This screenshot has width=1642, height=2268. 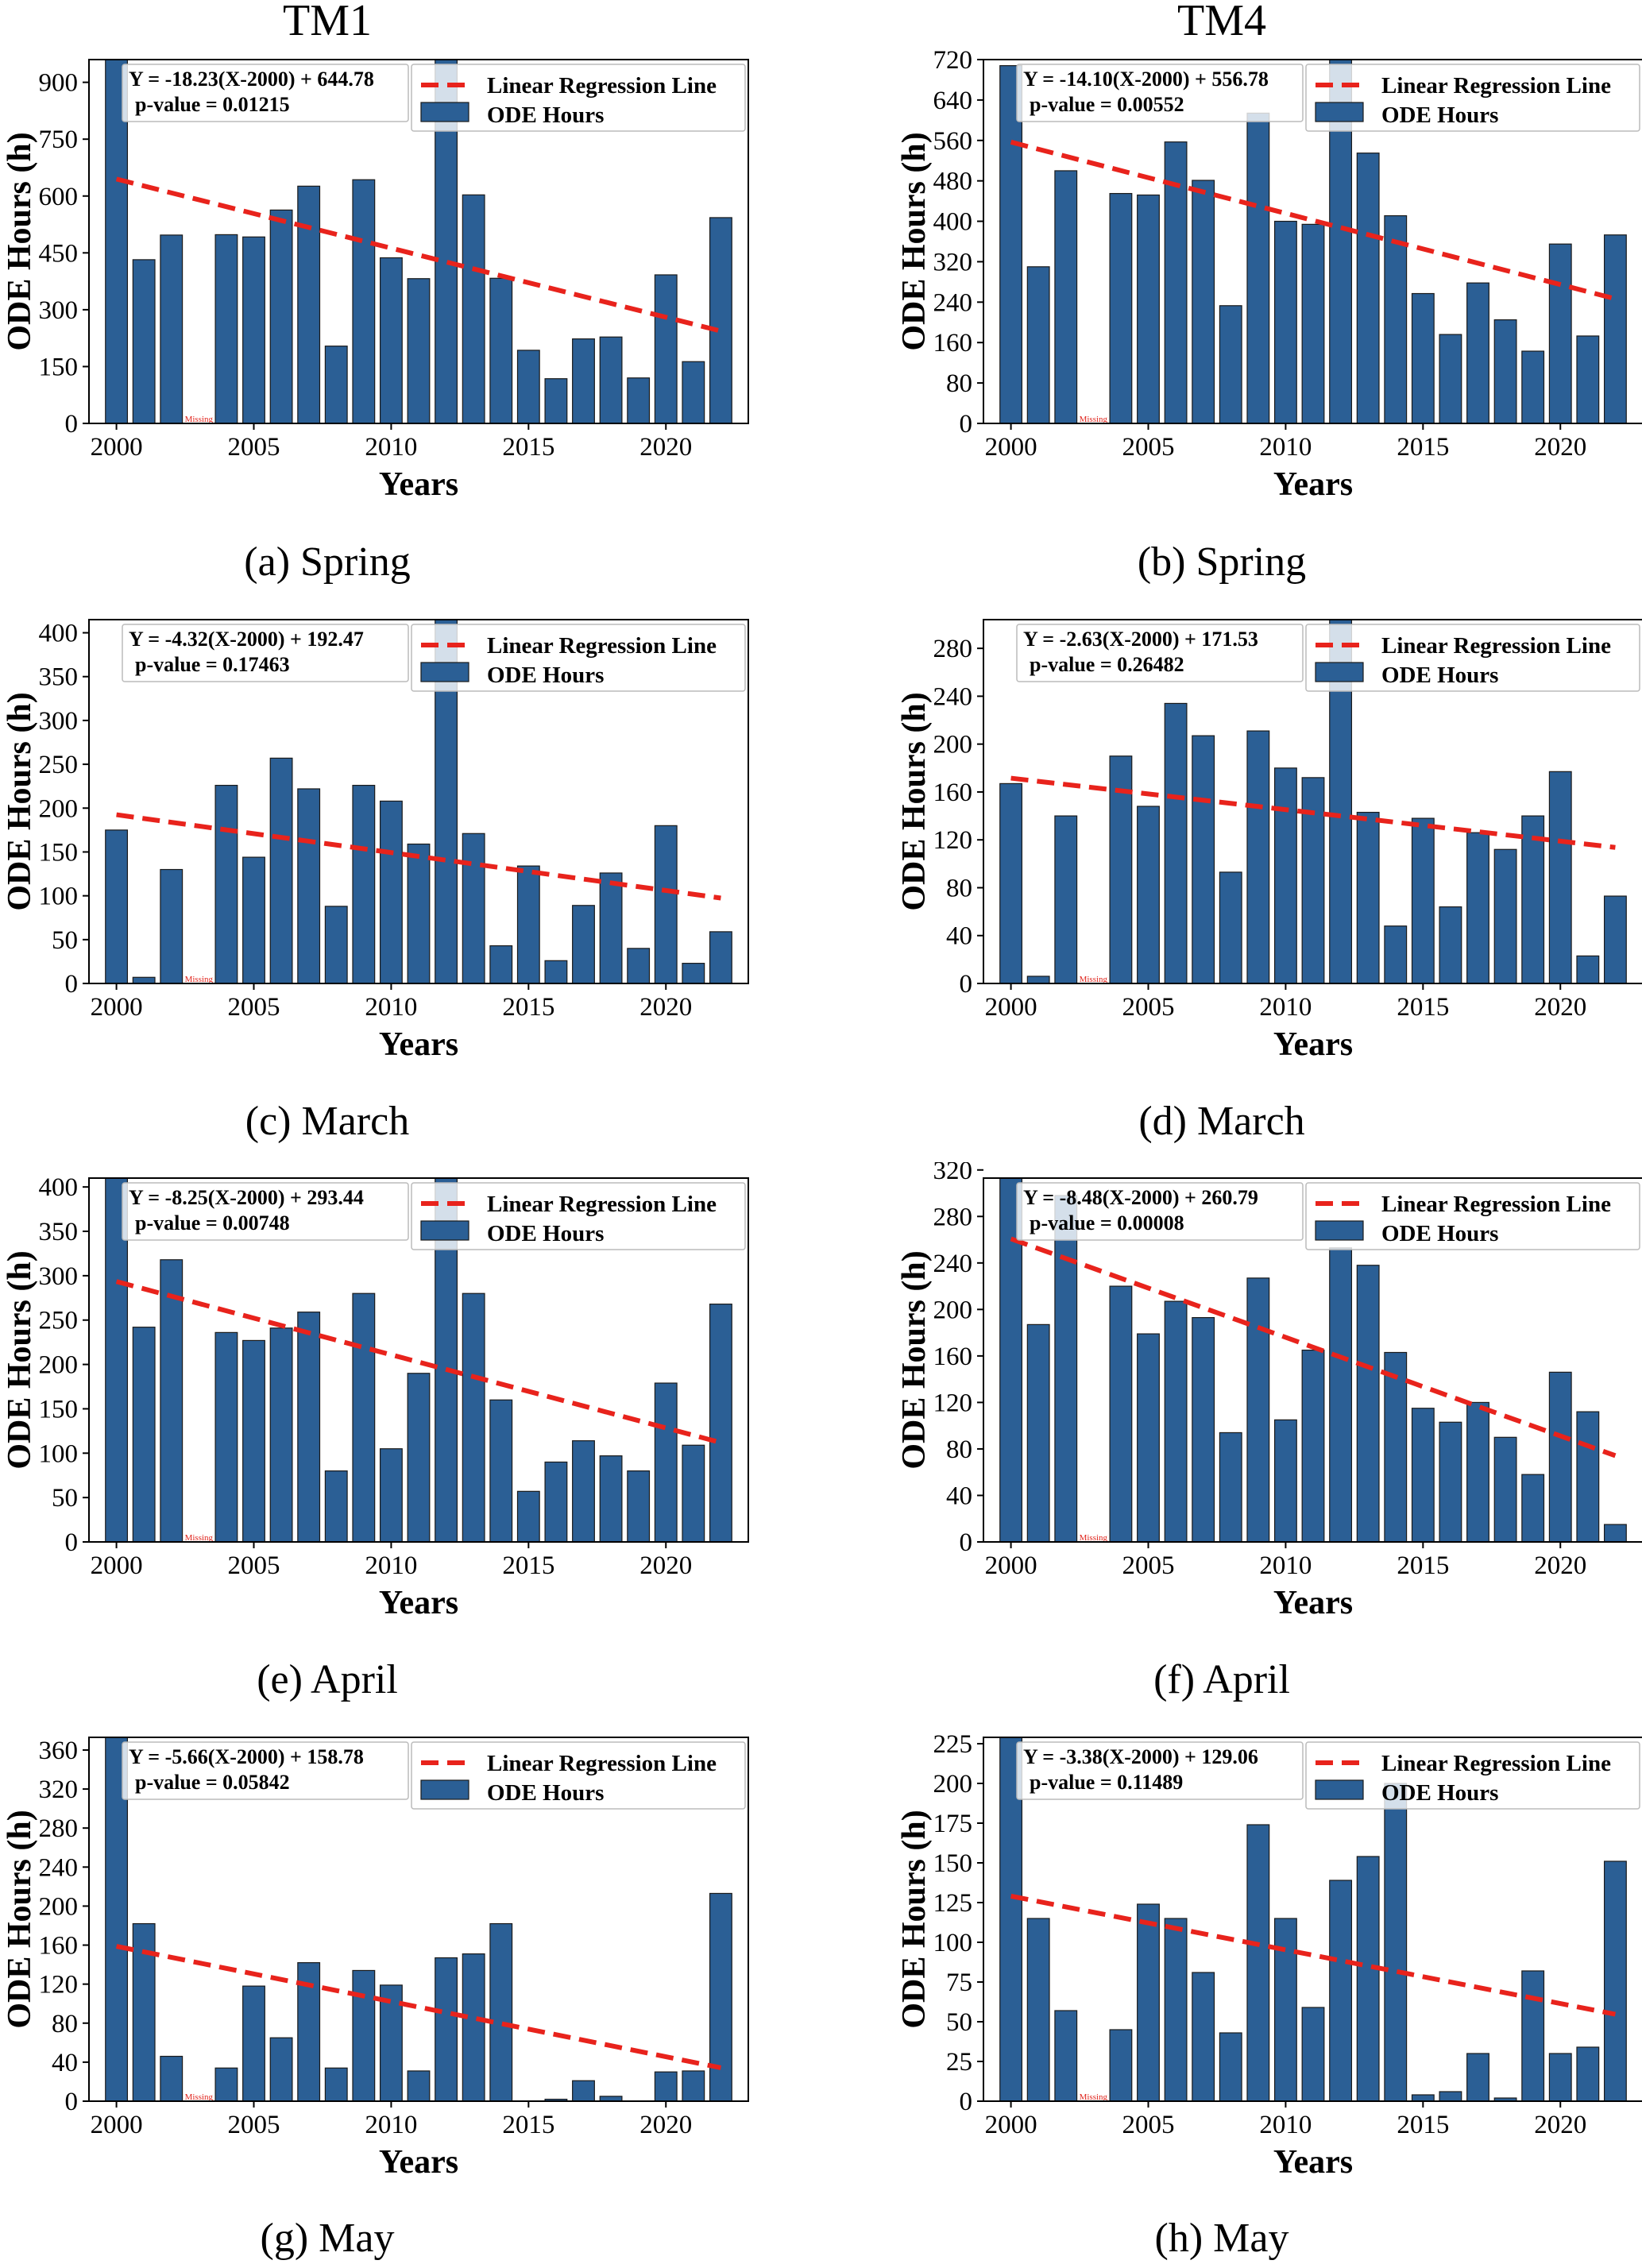 I want to click on y-tick-label: 400, so click(x=59, y=1187).